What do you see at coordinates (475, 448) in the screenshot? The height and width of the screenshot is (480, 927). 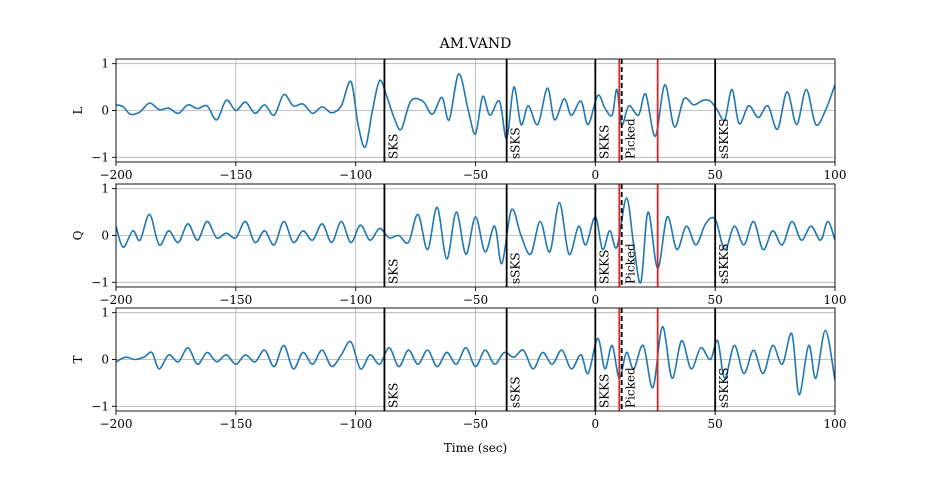 I see `x-axis-title: Time (sec)` at bounding box center [475, 448].